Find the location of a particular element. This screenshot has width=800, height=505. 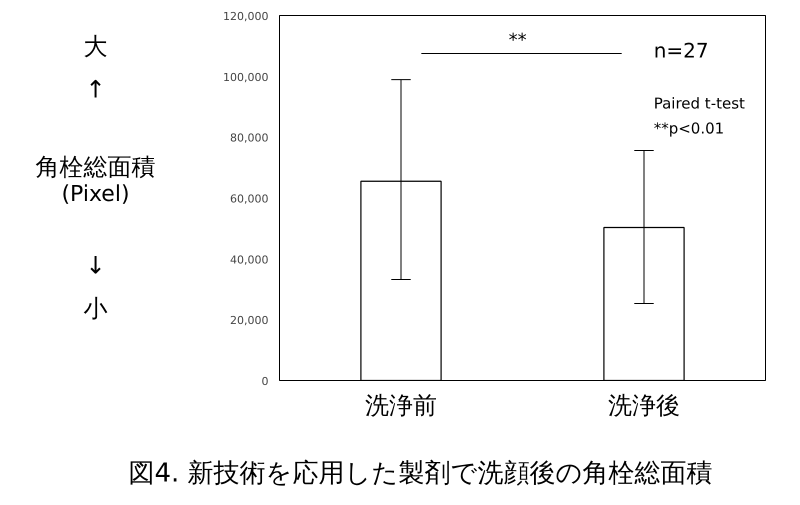

y-axis-title: 角栓総面積 (Pixel) is located at coordinates (96, 180).